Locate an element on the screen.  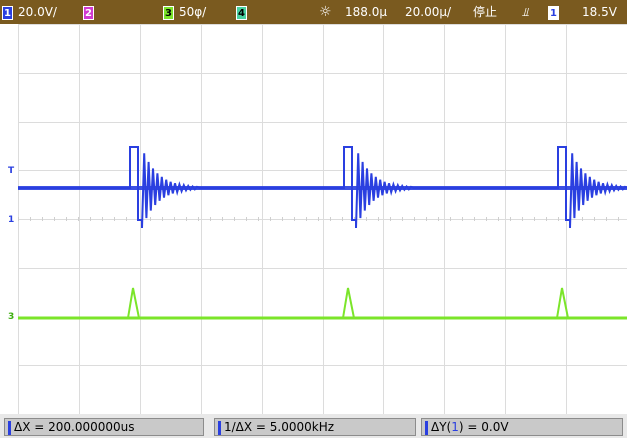
ch1-scale: 1 20.0V/ is located at coordinates (29, 12).